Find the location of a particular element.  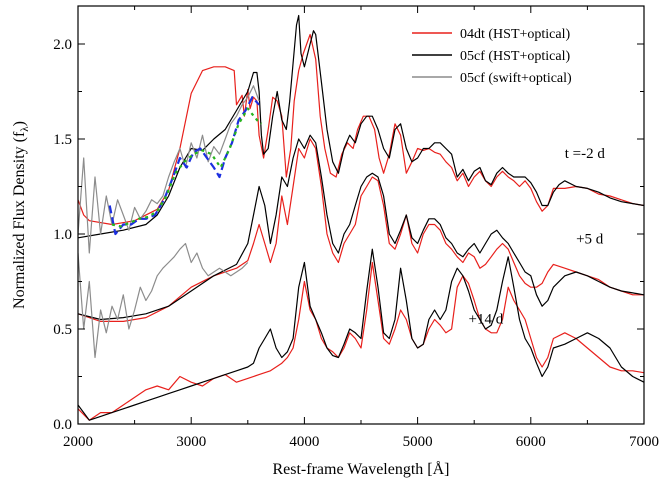

epoch-label: t =-2 d is located at coordinates (585, 154).